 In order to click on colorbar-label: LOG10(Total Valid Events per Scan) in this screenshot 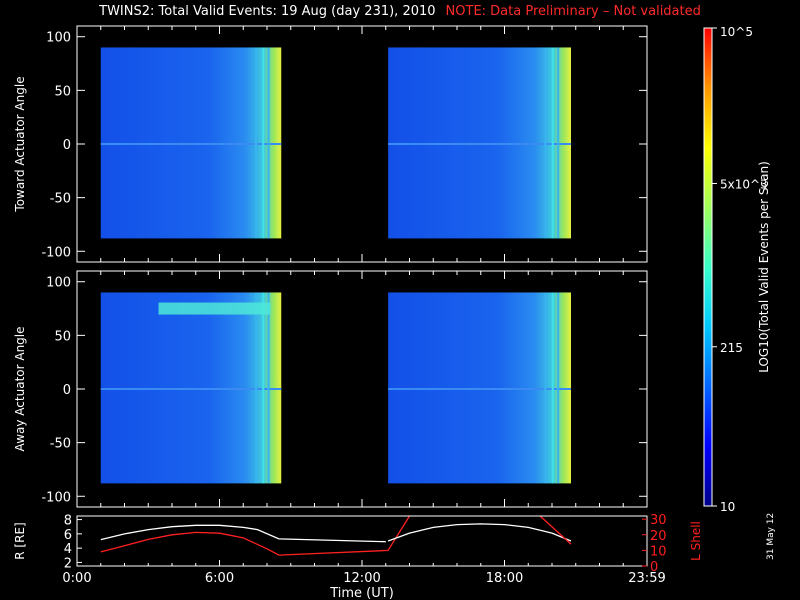, I will do `click(764, 267)`.